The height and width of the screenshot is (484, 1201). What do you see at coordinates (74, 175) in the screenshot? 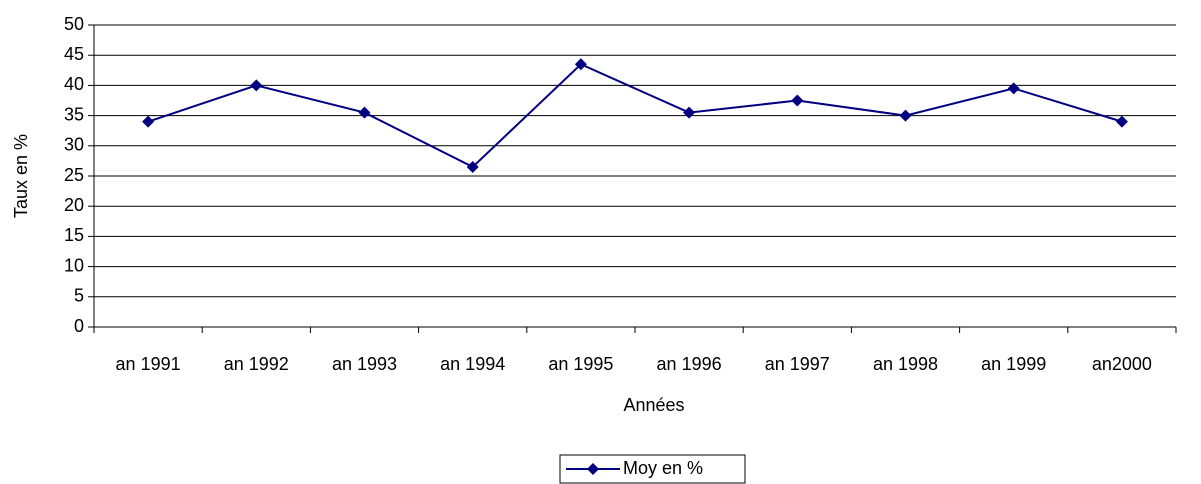
I see `y-tick-label: 25` at bounding box center [74, 175].